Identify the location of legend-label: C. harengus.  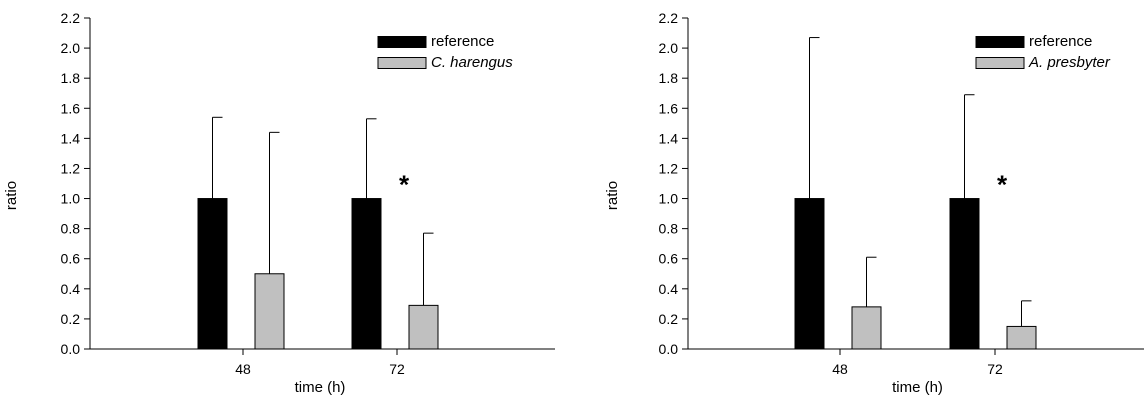
(472, 62).